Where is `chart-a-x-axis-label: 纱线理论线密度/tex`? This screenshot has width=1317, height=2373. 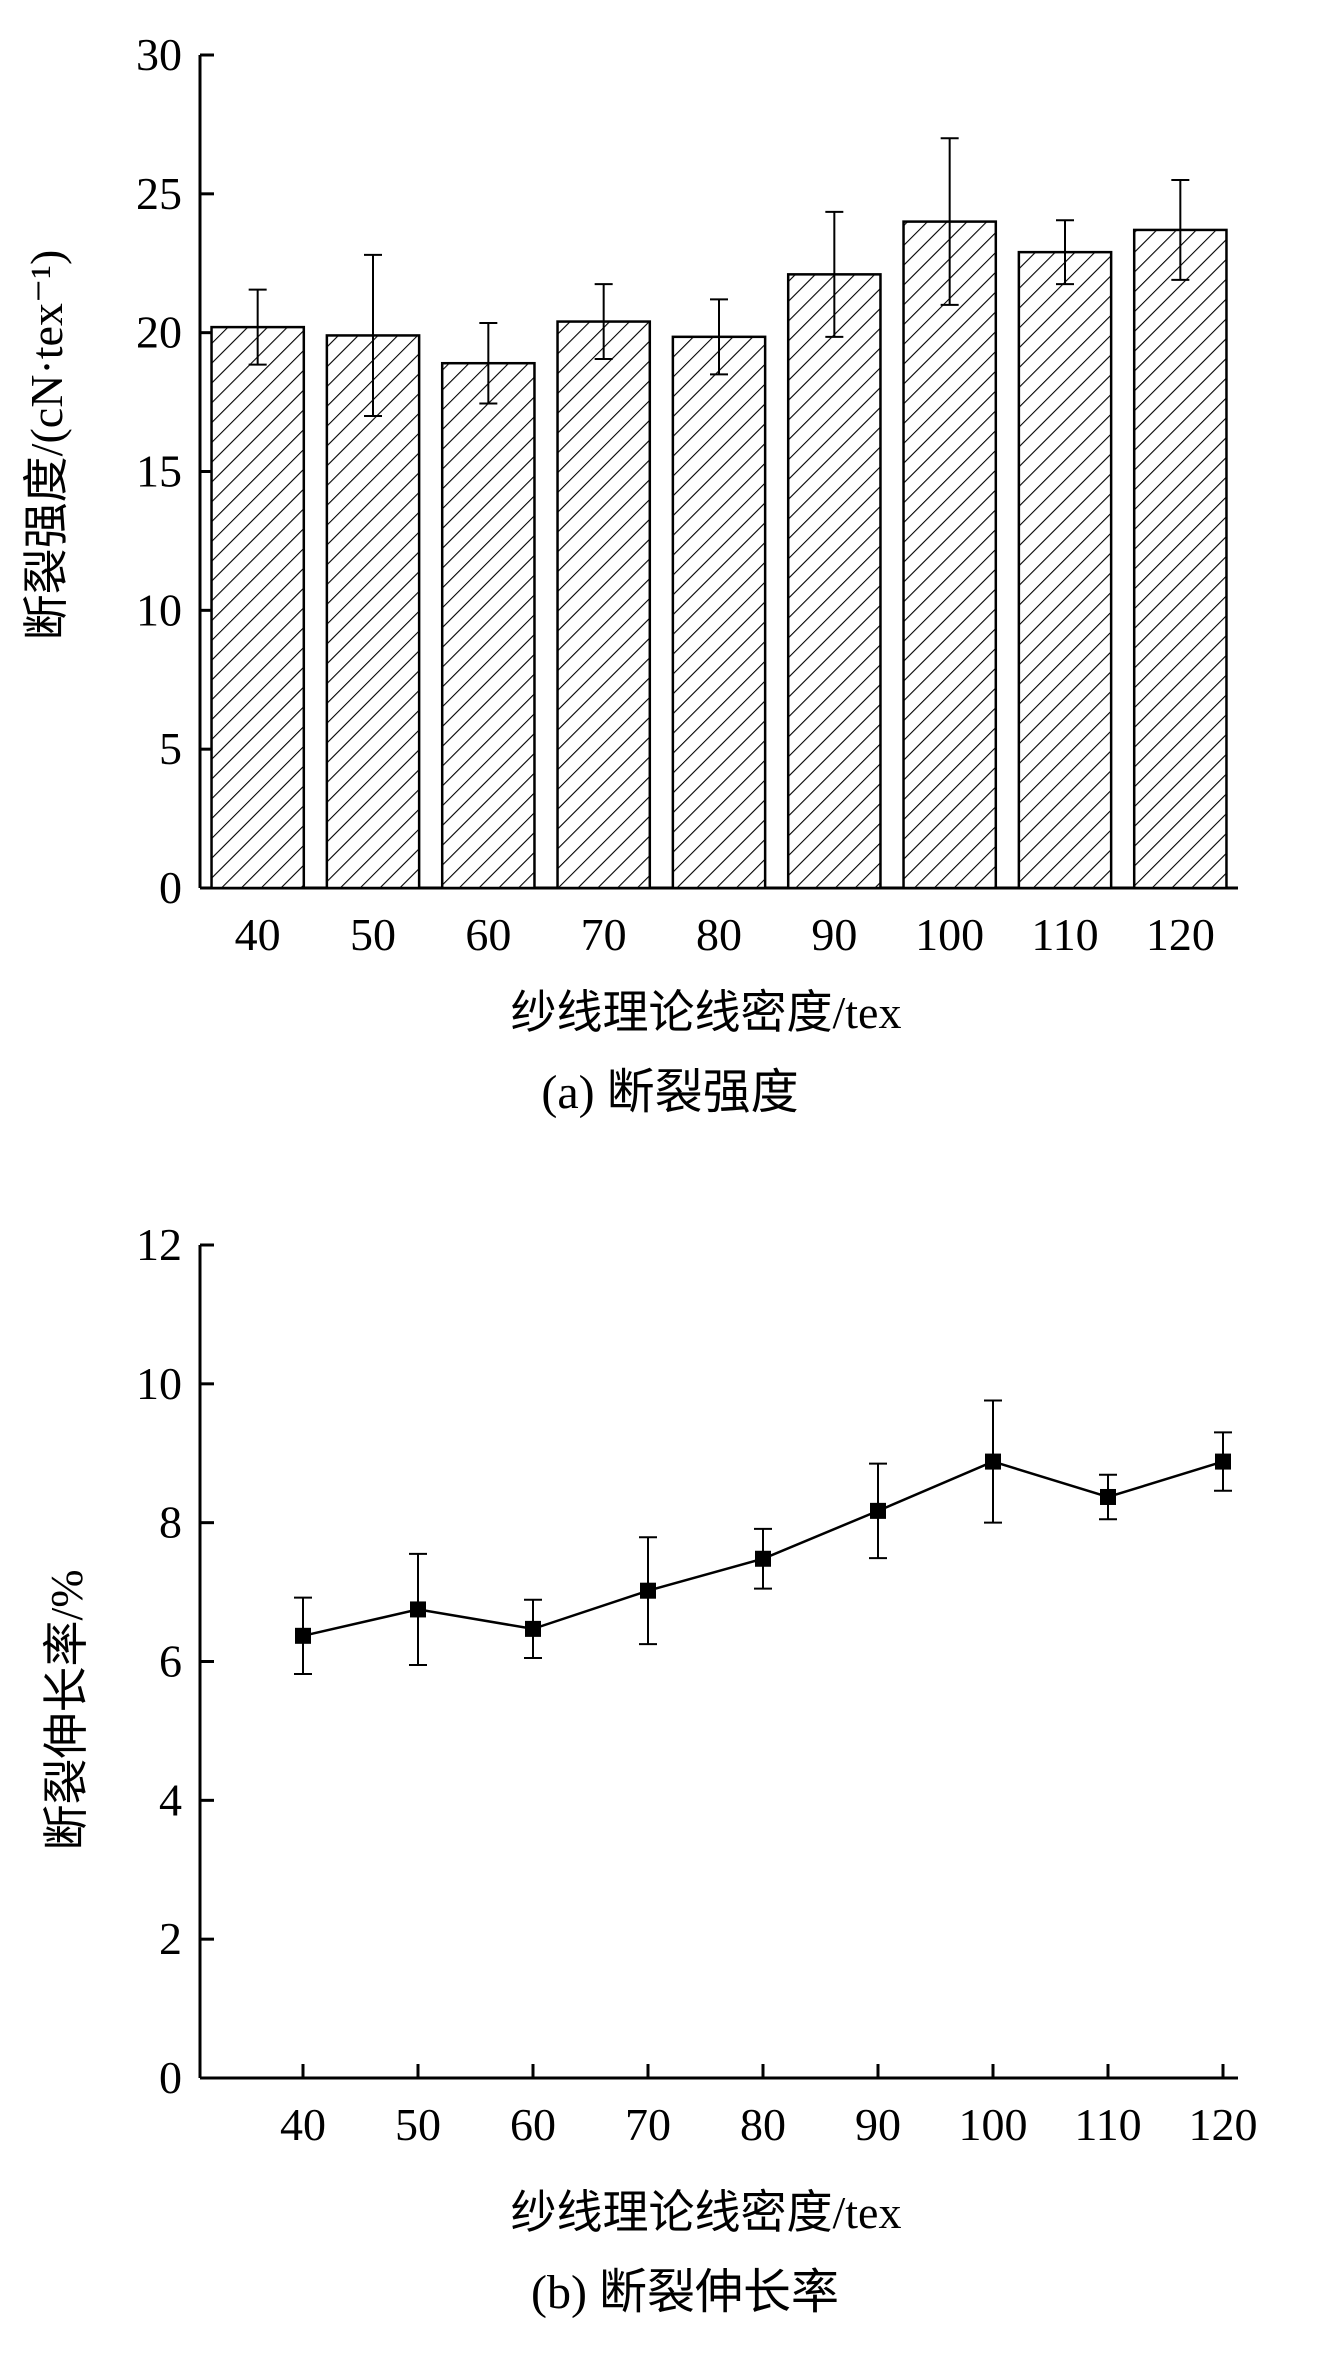
chart-a-x-axis-label: 纱线理论线密度/tex is located at coordinates (706, 1012).